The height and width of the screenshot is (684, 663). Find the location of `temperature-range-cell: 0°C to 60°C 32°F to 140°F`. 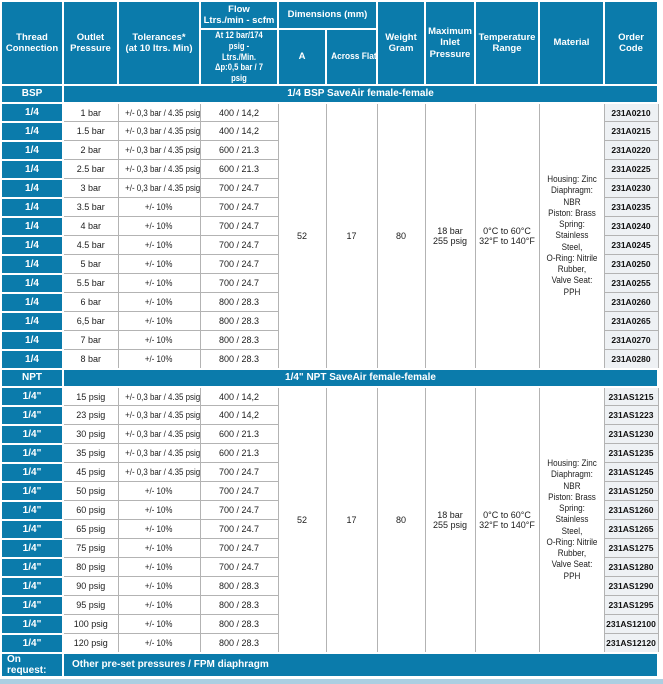

temperature-range-cell: 0°C to 60°C 32°F to 140°F is located at coordinates (507, 520).